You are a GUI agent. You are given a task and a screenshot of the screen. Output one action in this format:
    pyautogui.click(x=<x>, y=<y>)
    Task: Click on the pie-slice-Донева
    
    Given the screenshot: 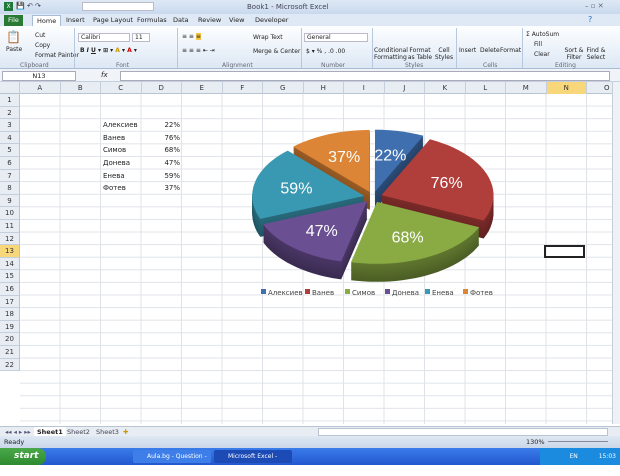 What is the action you would take?
    pyautogui.click(x=315, y=231)
    